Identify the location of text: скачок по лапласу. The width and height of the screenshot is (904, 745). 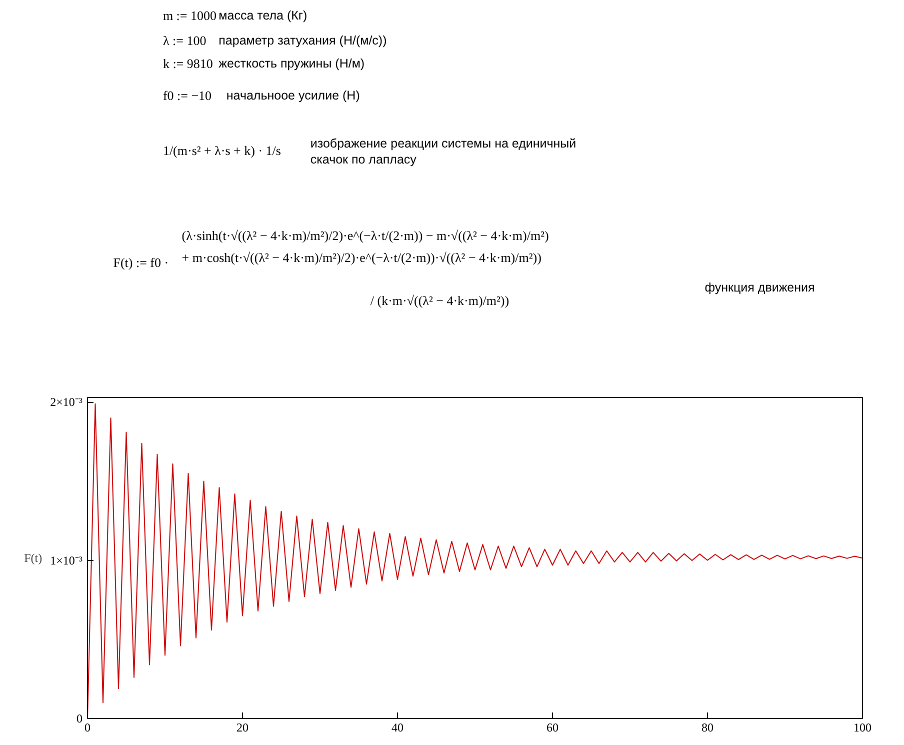
(364, 159).